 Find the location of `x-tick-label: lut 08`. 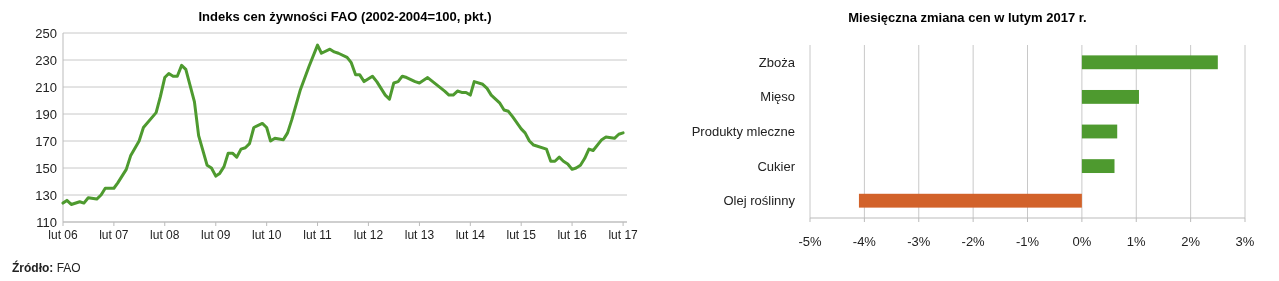

x-tick-label: lut 08 is located at coordinates (165, 235).